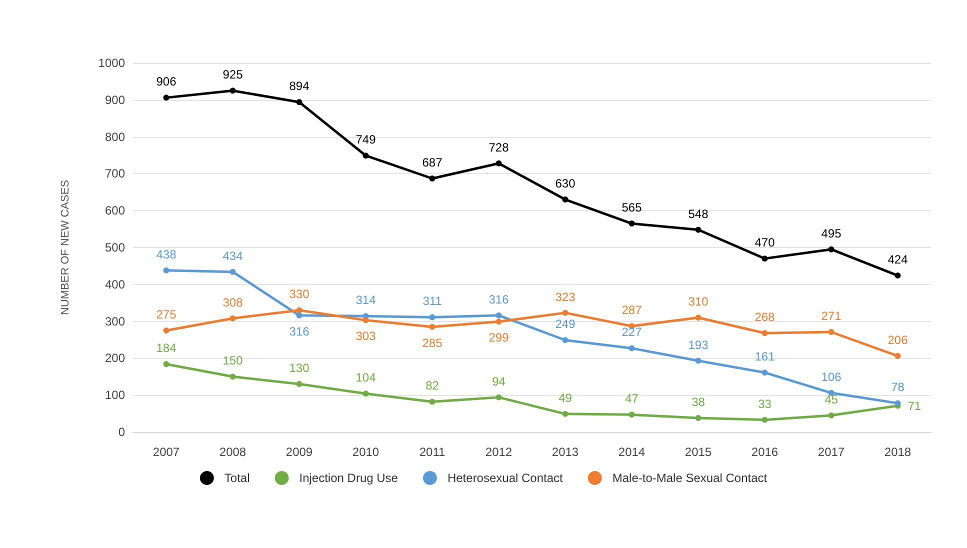  Describe the element at coordinates (233, 302) in the screenshot. I see `data-label: 308` at that location.